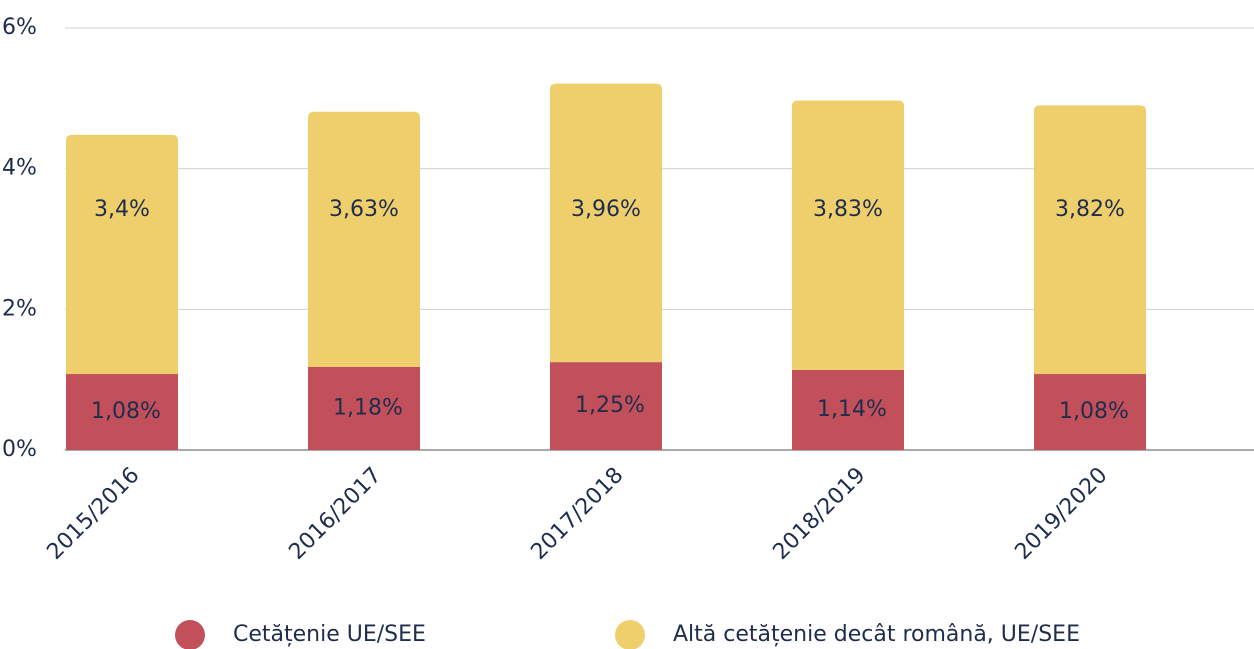  I want to click on y-tick-label: 0%, so click(19, 449).